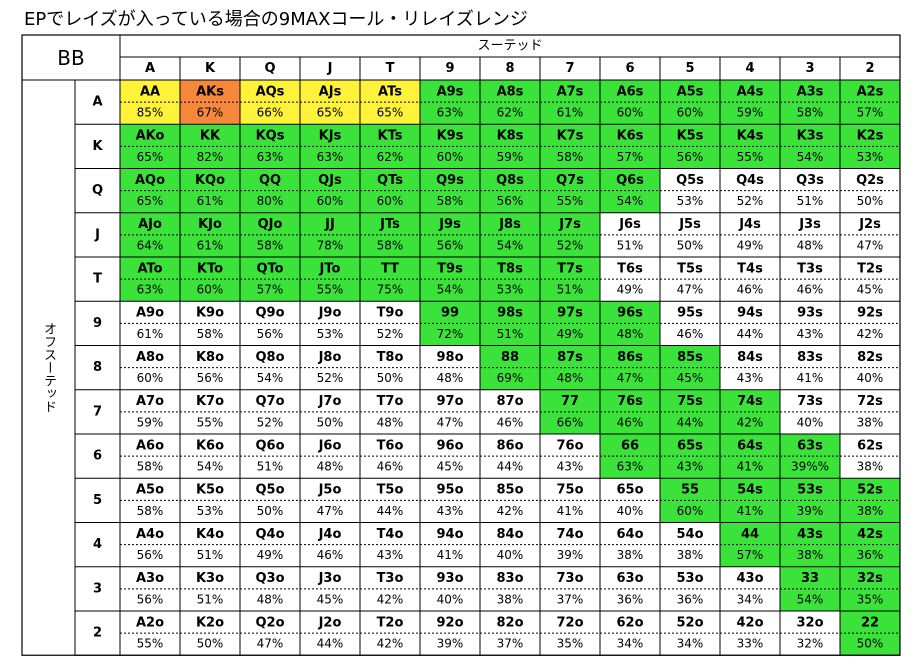 This screenshot has width=923, height=671. What do you see at coordinates (97, 367) in the screenshot?
I see `row-label: 8` at bounding box center [97, 367].